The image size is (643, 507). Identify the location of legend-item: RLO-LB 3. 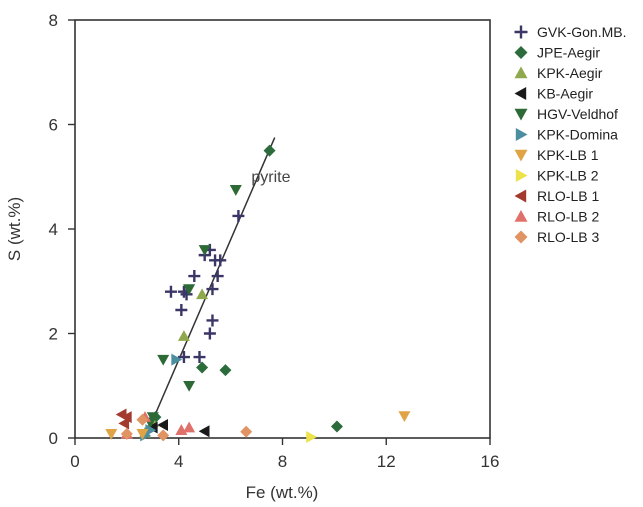
(556, 237).